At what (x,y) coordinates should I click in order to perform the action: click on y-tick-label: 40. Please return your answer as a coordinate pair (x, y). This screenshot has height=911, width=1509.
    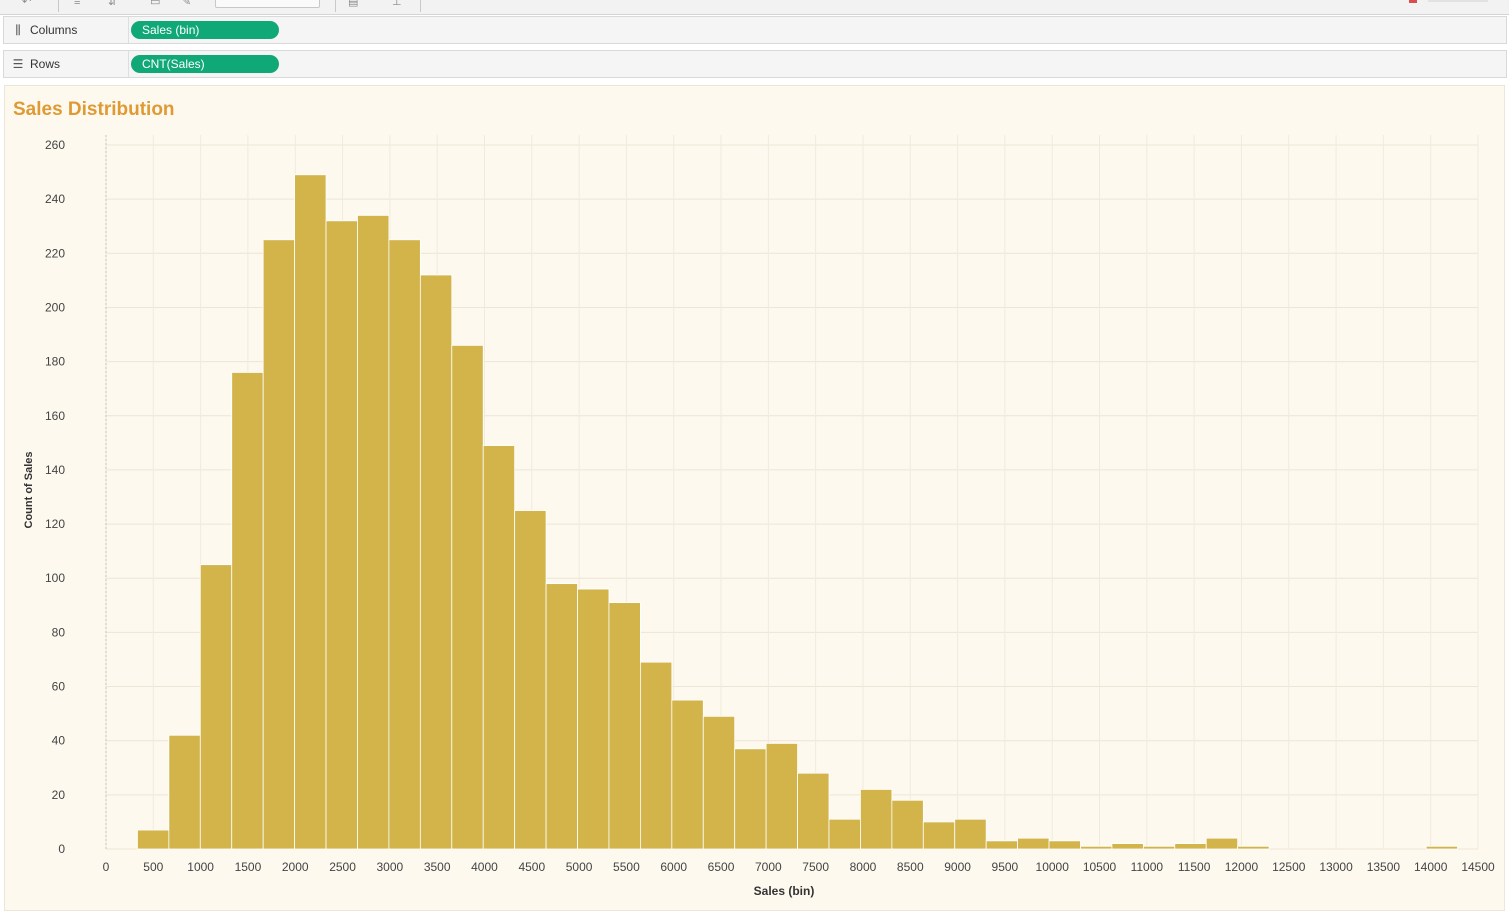
    Looking at the image, I should click on (59, 741).